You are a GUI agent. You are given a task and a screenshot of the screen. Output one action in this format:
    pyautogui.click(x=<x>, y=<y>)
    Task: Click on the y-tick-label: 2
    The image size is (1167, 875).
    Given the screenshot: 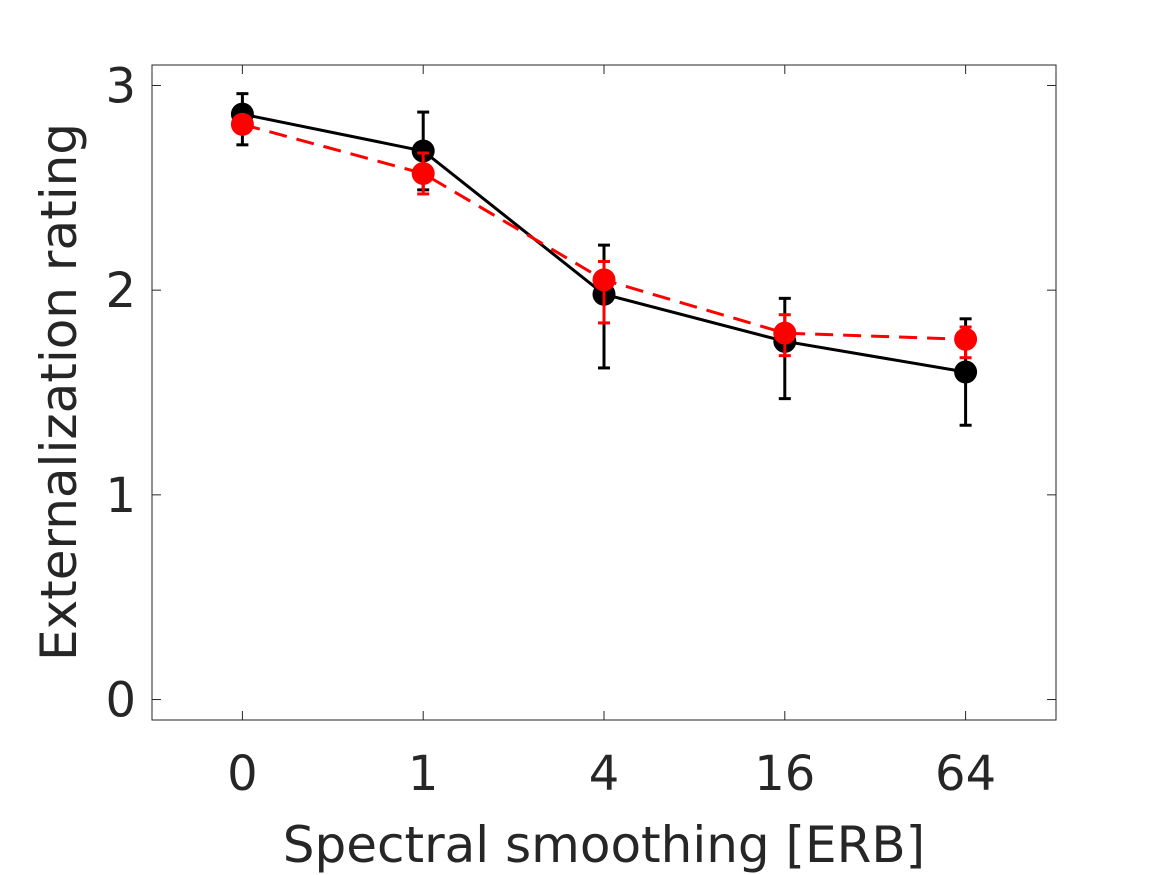 What is the action you would take?
    pyautogui.click(x=120, y=291)
    